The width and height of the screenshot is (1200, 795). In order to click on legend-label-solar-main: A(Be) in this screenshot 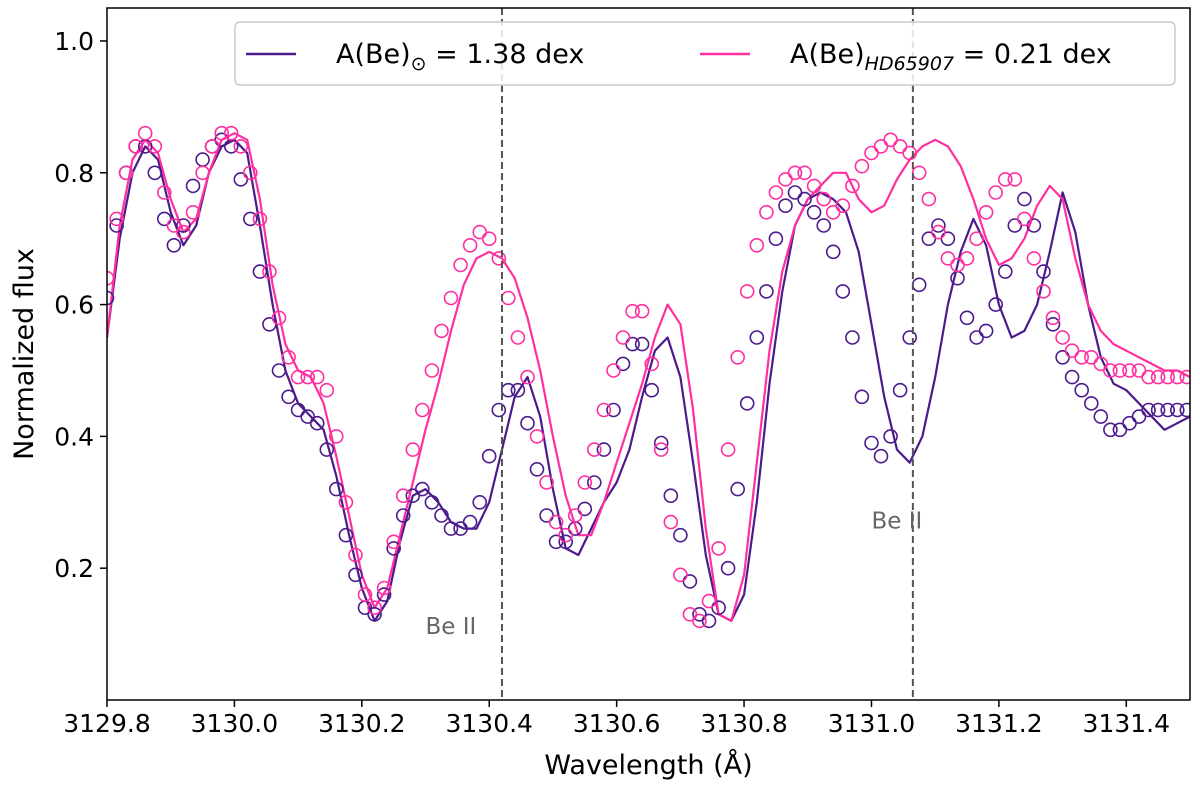, I will do `click(373, 54)`.